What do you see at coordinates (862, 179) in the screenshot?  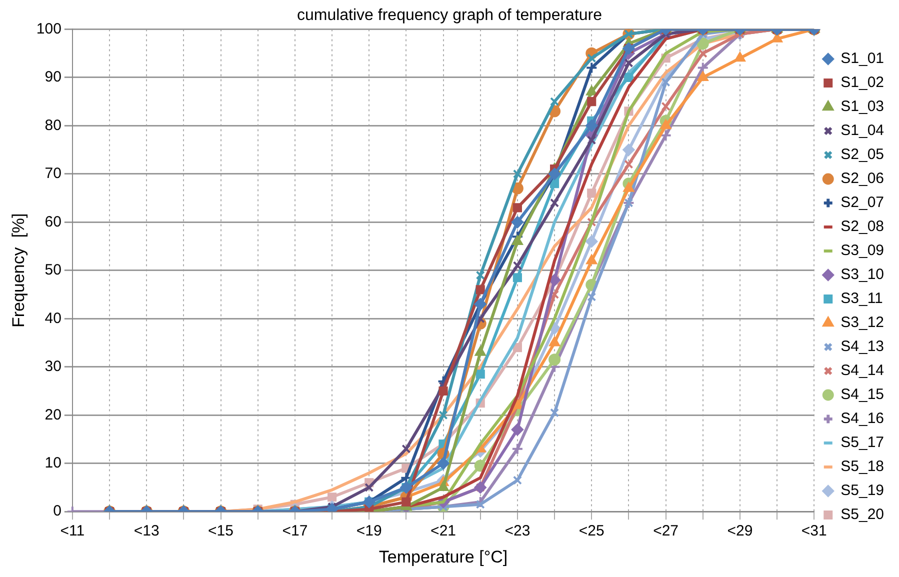 I see `legend-label: S2_06` at bounding box center [862, 179].